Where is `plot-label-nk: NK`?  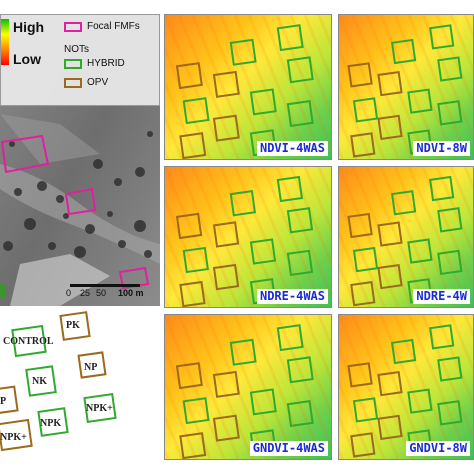
plot-label-nk: NK is located at coordinates (39, 381).